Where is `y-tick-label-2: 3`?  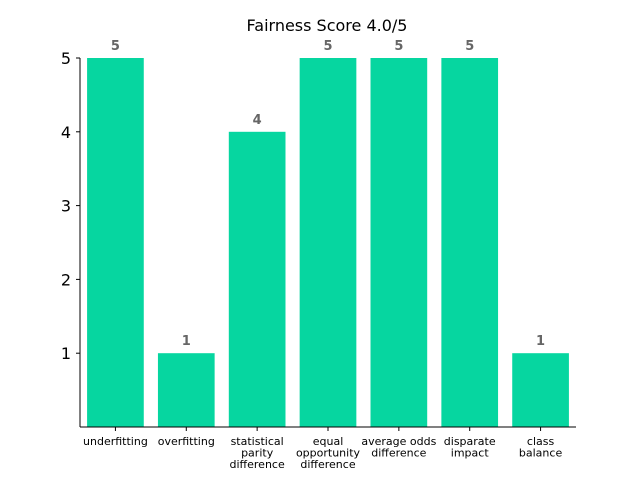
y-tick-label-2: 3 is located at coordinates (66, 206).